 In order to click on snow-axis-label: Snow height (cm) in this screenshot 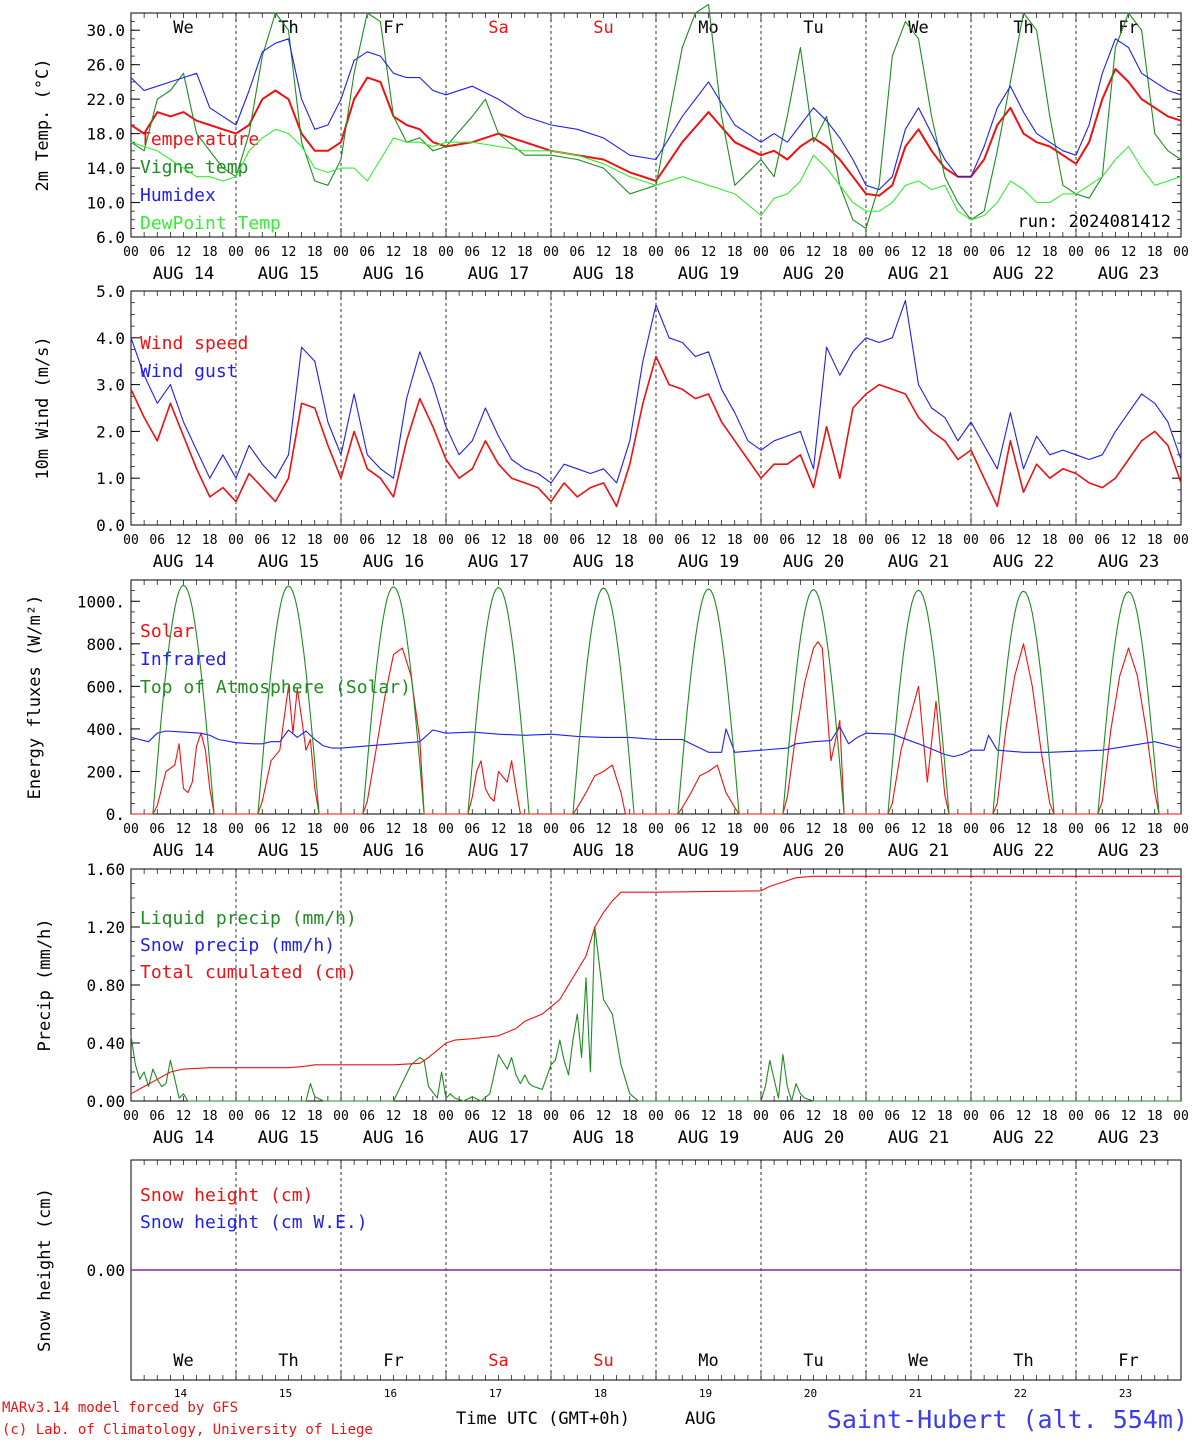, I will do `click(45, 1270)`.